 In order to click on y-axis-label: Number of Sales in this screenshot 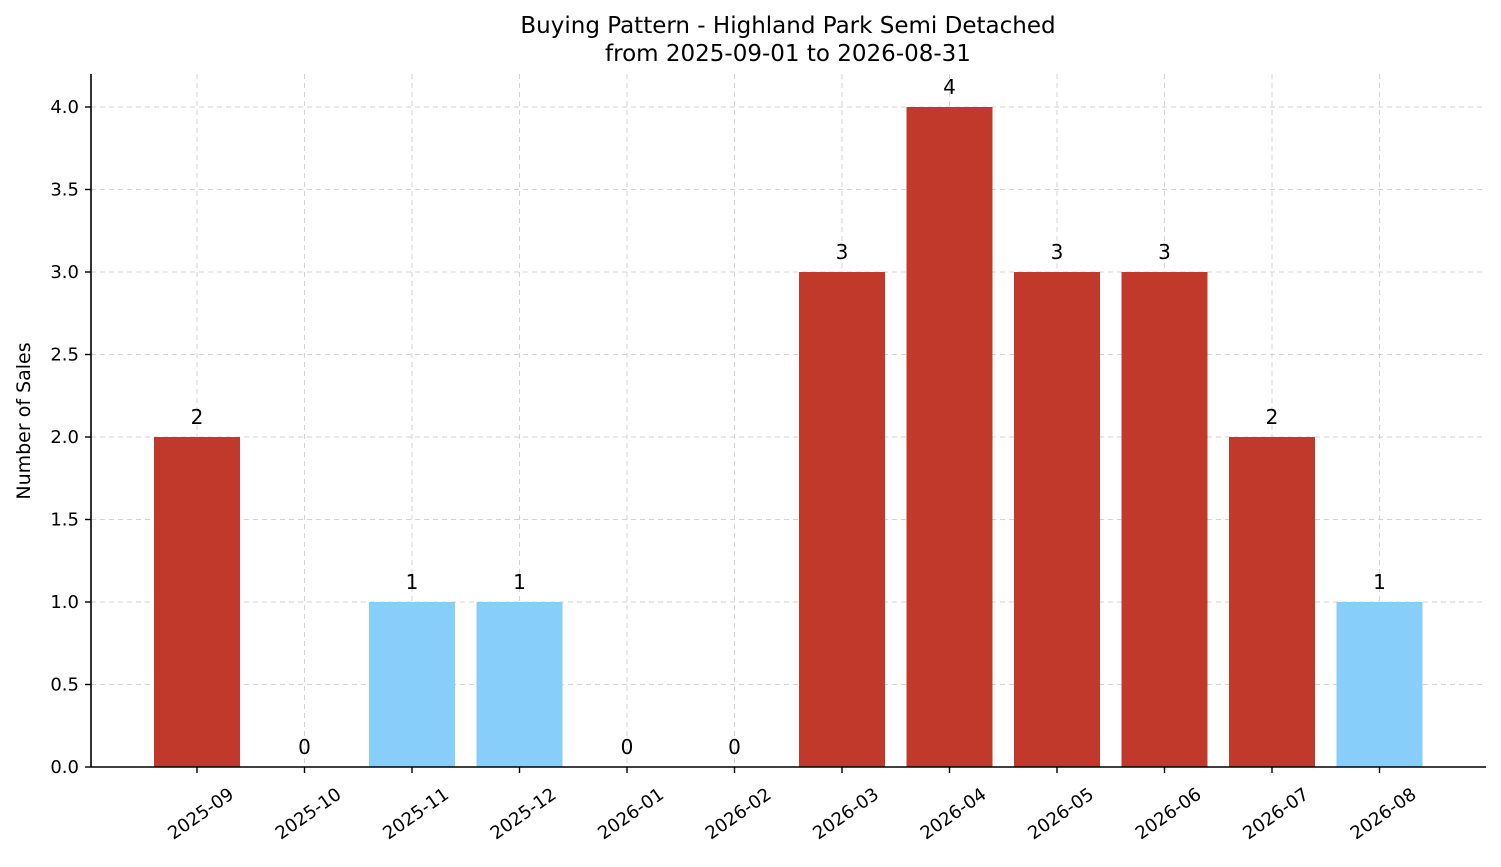, I will do `click(24, 420)`.